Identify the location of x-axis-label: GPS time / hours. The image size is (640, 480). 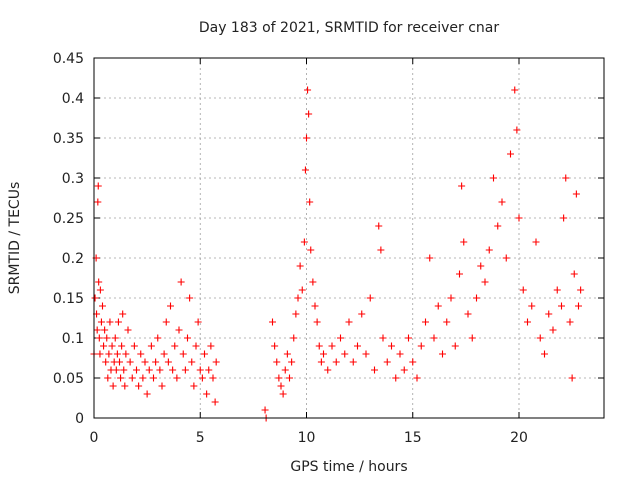
(348, 467).